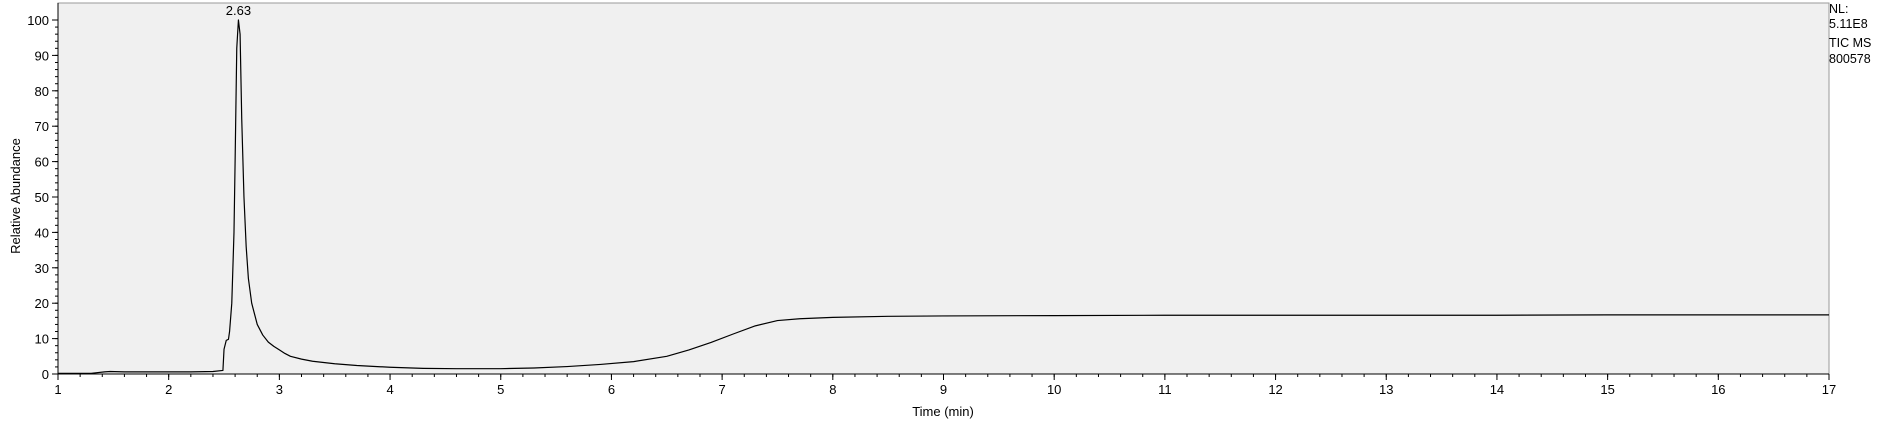  What do you see at coordinates (42, 197) in the screenshot?
I see `y-tick-label: 50` at bounding box center [42, 197].